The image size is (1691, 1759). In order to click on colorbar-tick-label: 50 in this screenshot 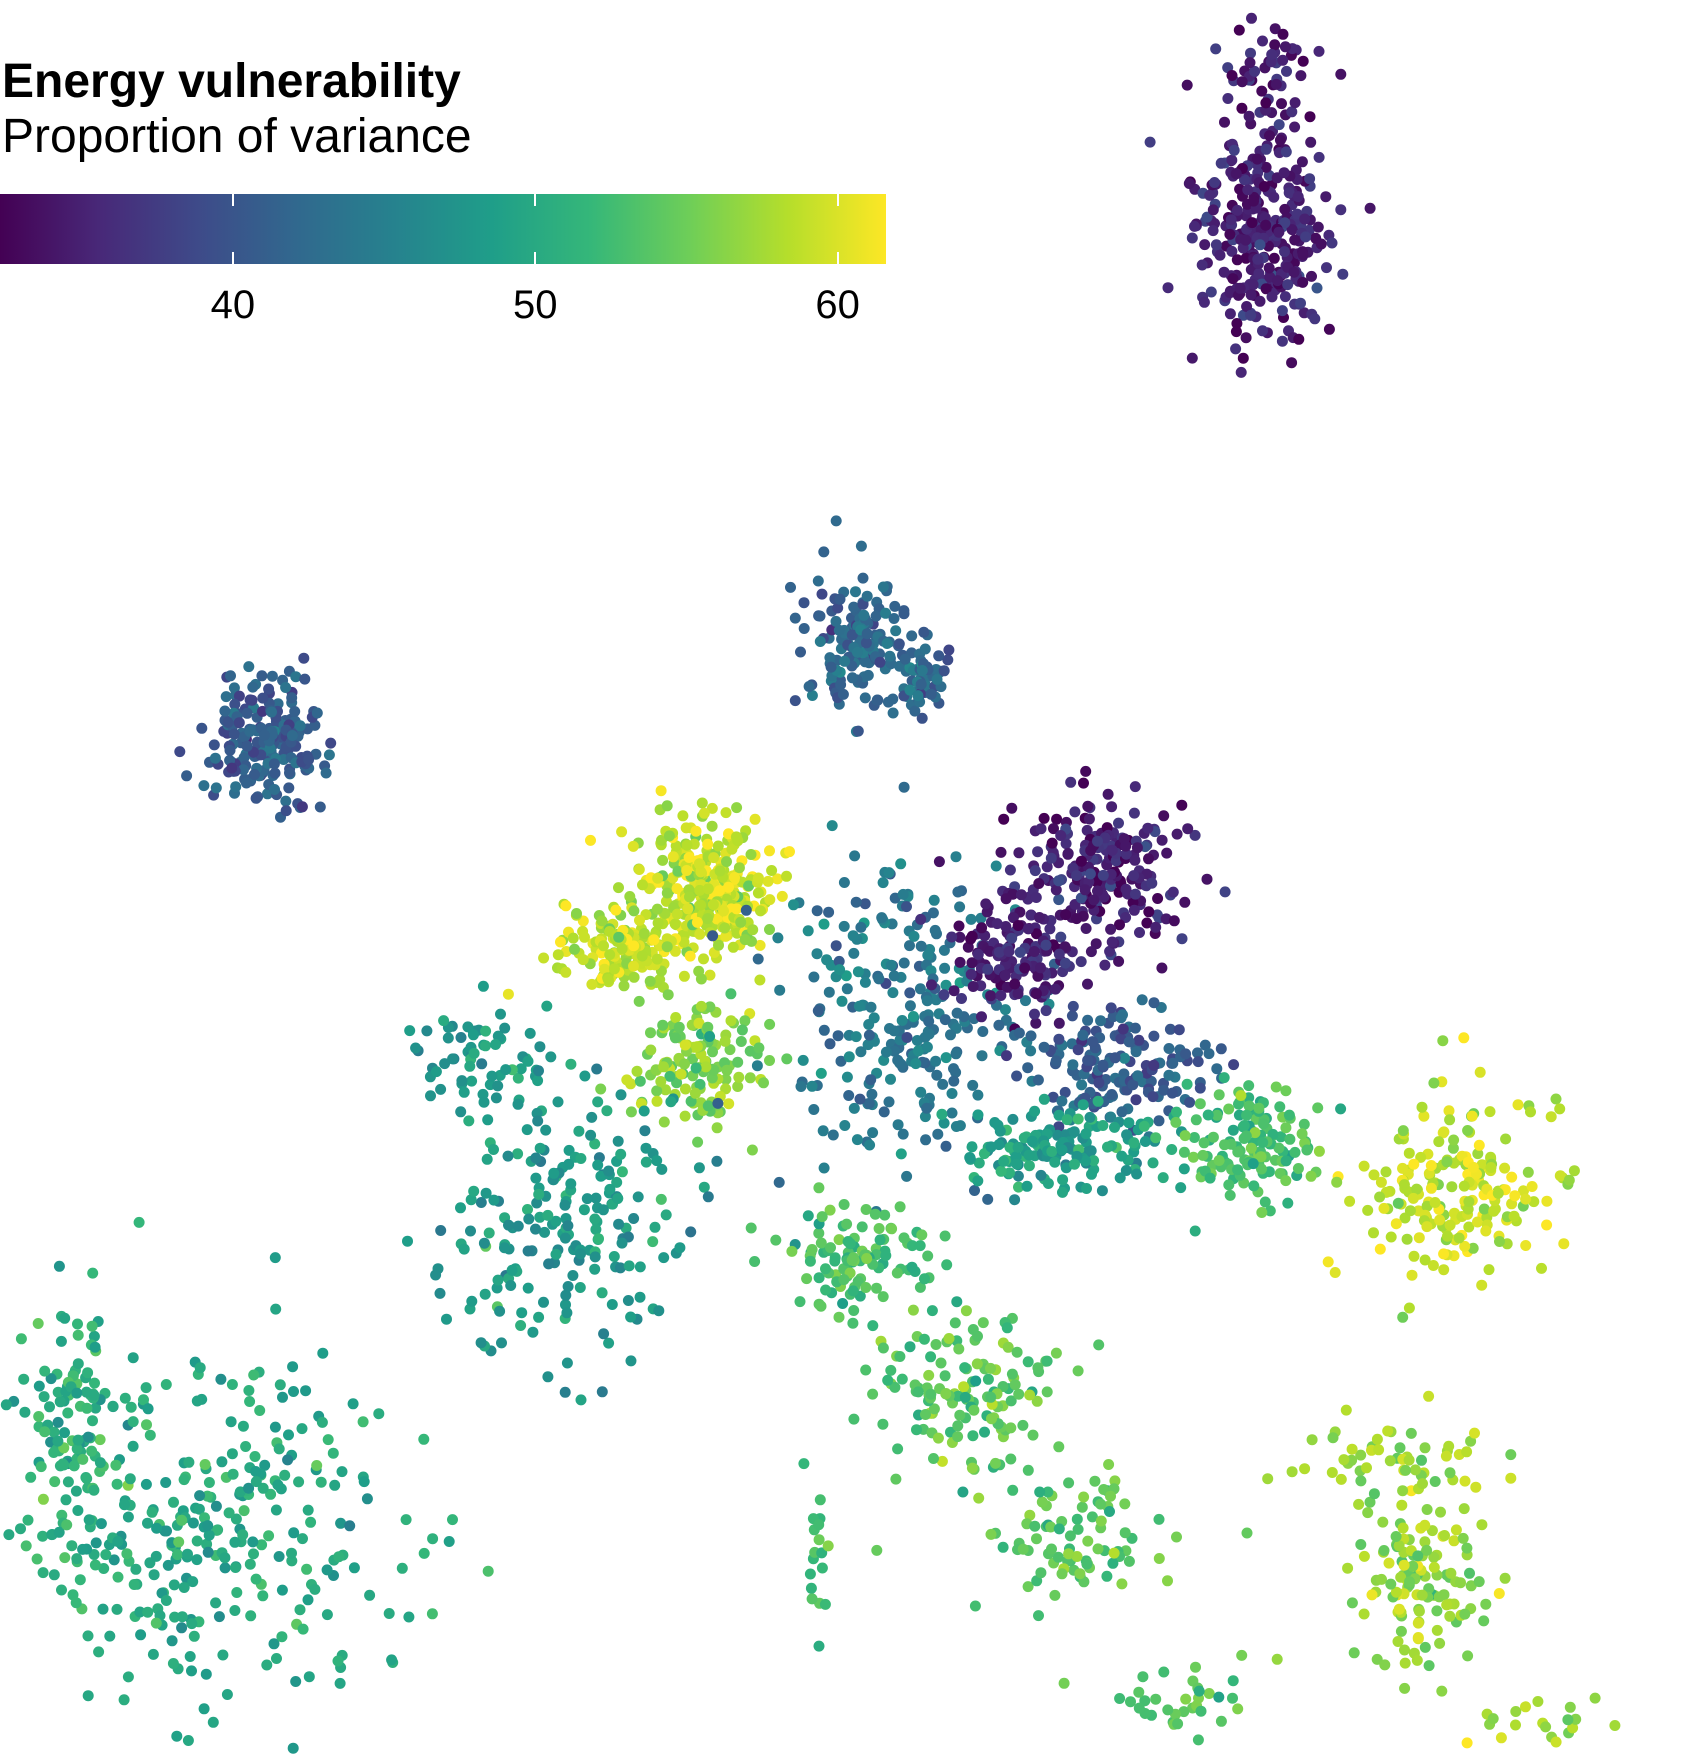, I will do `click(535, 305)`.